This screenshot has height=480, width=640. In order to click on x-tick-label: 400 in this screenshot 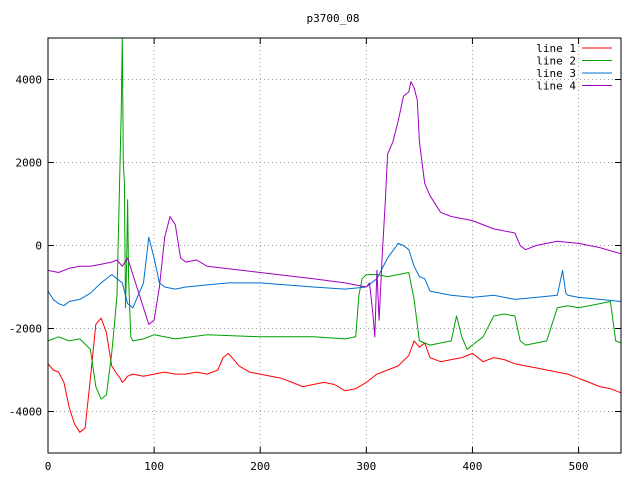, I will do `click(473, 466)`.